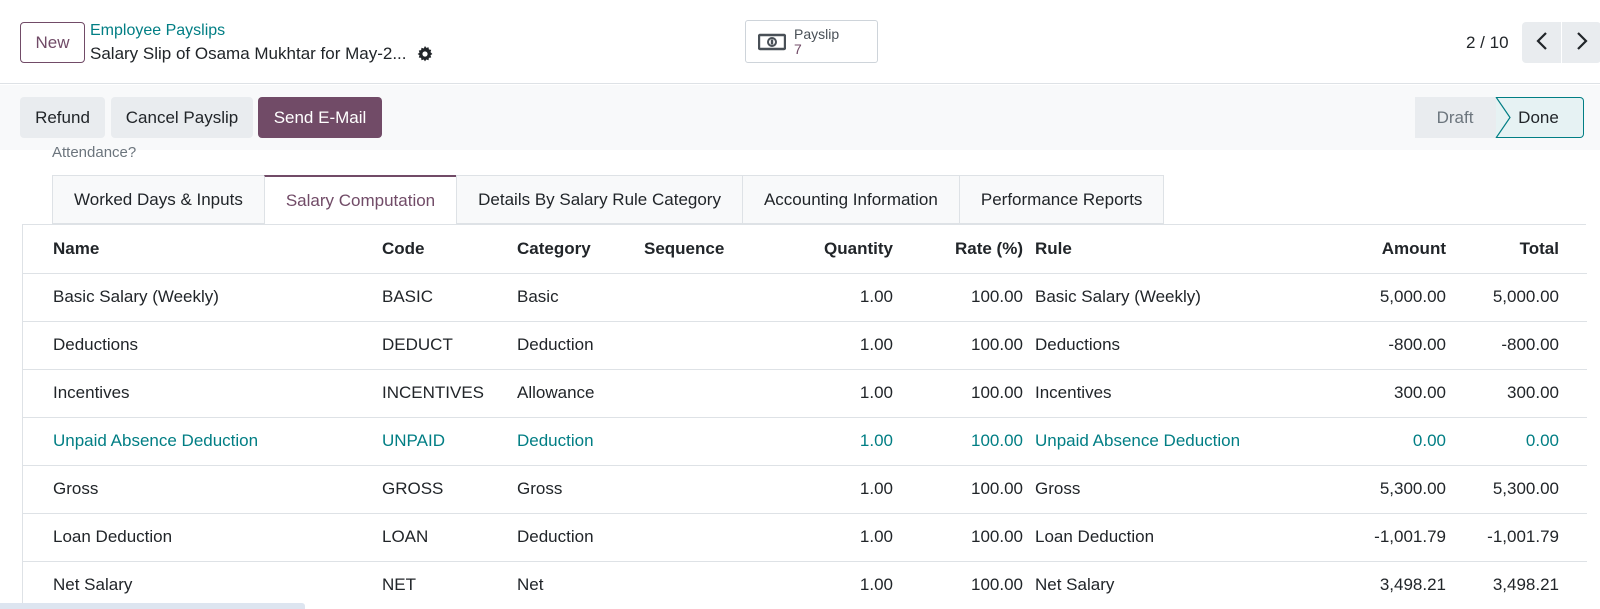  Describe the element at coordinates (580, 585) in the screenshot. I see `cell-category: Net` at that location.